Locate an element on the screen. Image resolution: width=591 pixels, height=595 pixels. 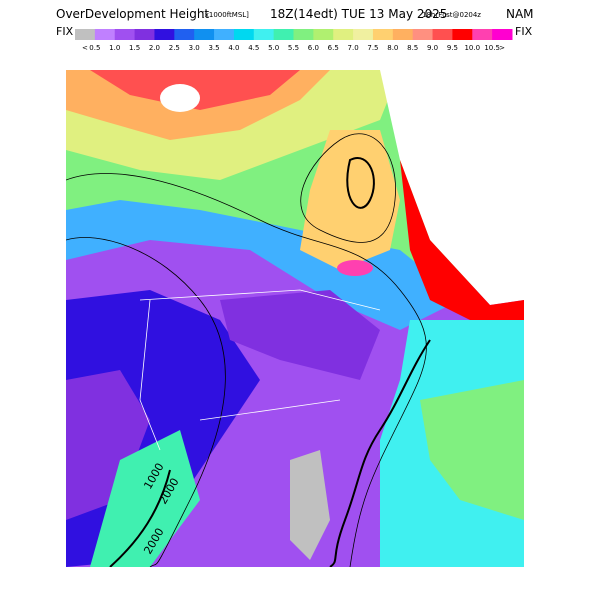
forecast: 18hrFcst@0204z is located at coordinates (451, 15).